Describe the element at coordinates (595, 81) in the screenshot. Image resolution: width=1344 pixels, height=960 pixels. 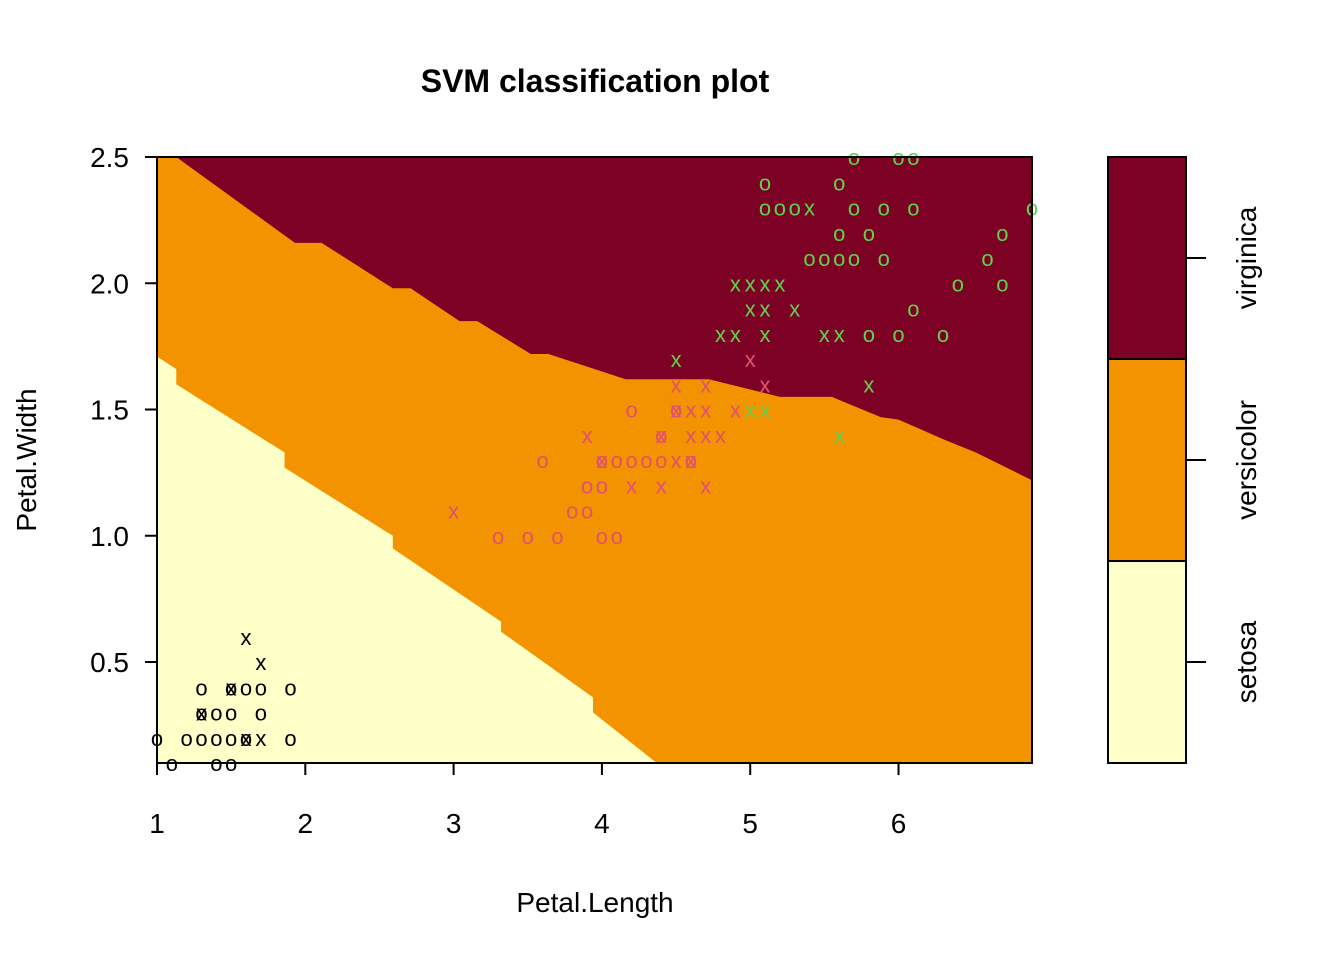
I see `chart-title: SVM classification plot` at that location.